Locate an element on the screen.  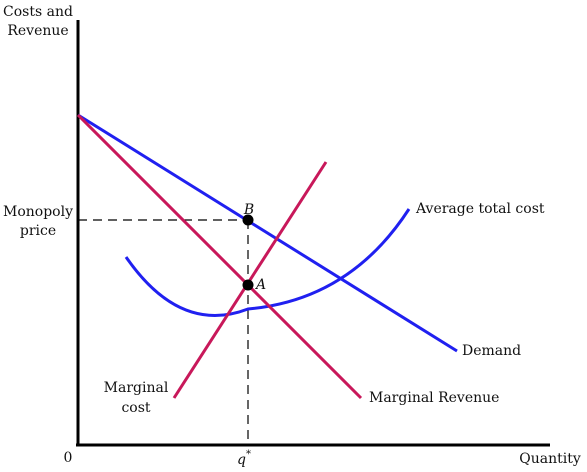
point-b is located at coordinates (248, 220).